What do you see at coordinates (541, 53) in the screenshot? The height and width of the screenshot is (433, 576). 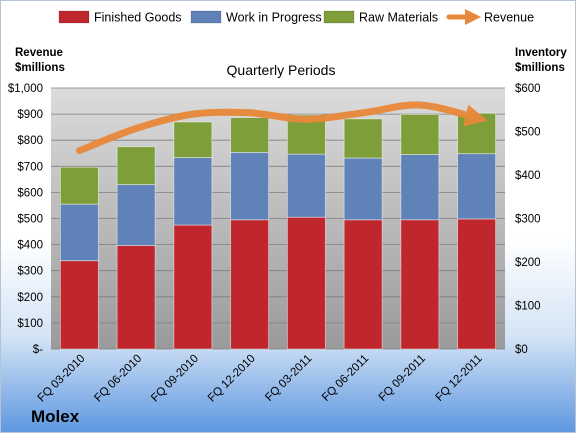 I see `right-axis-title-line1: Inventory` at bounding box center [541, 53].